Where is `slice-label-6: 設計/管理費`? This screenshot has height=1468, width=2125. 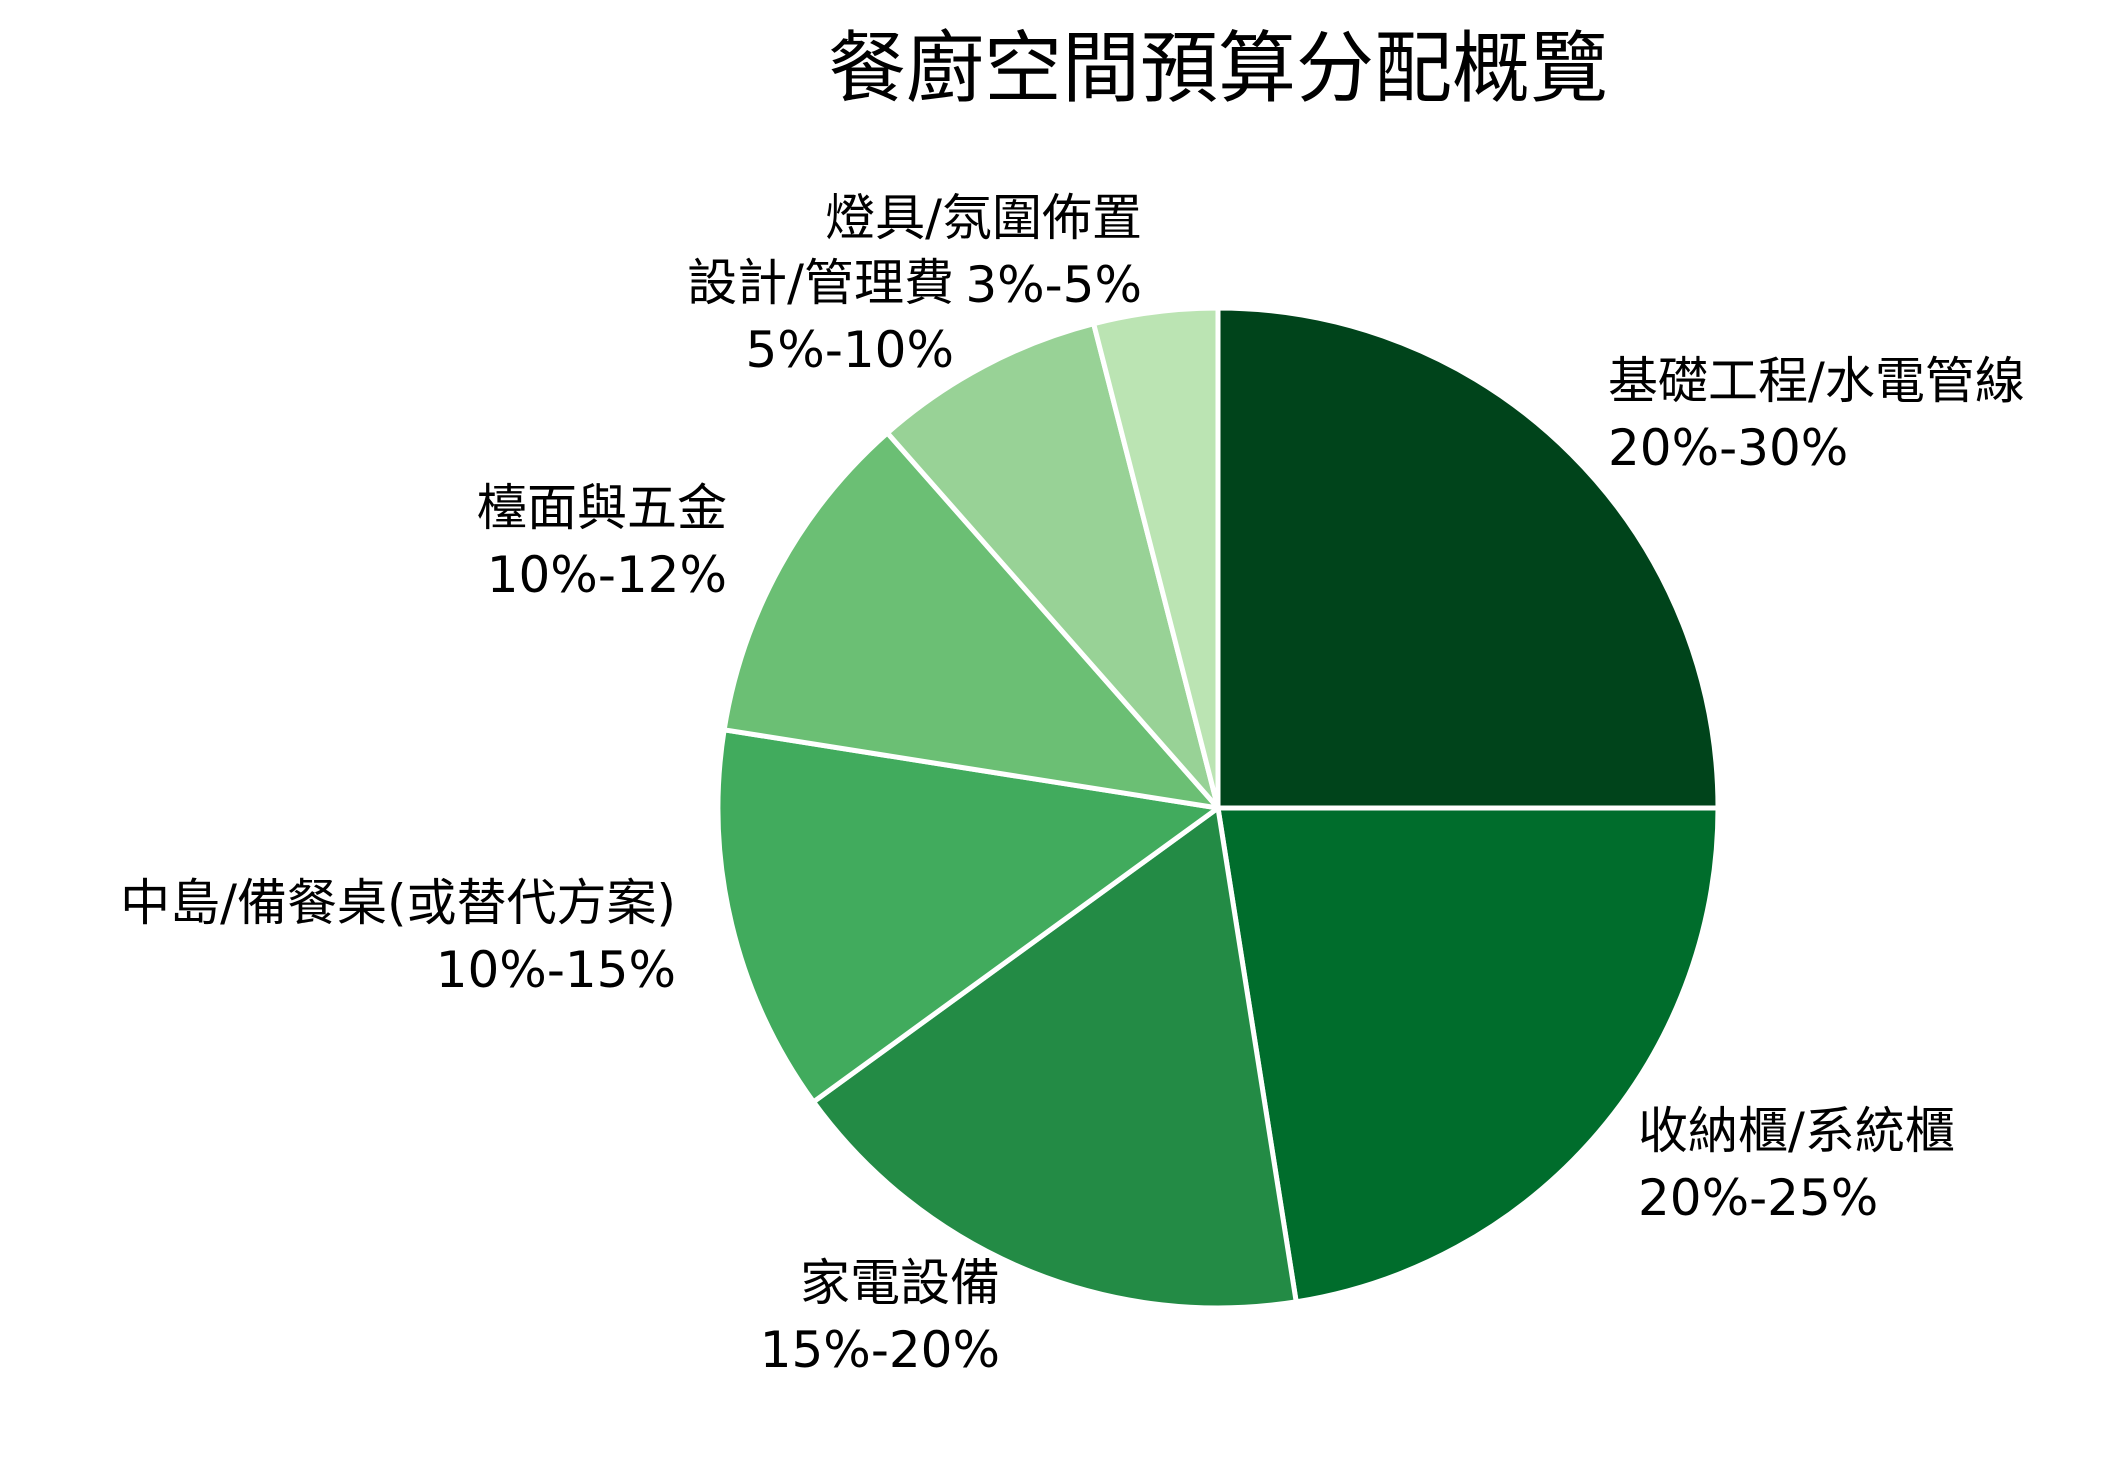 slice-label-6: 設計/管理費 is located at coordinates (820, 283).